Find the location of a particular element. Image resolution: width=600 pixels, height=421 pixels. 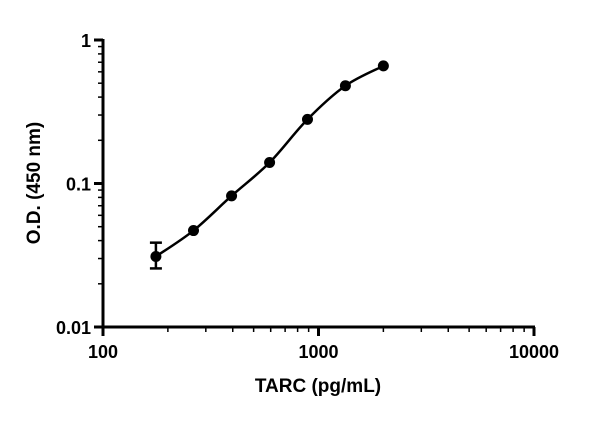

x-axis-label: TARC (pg/mL) is located at coordinates (318, 386).